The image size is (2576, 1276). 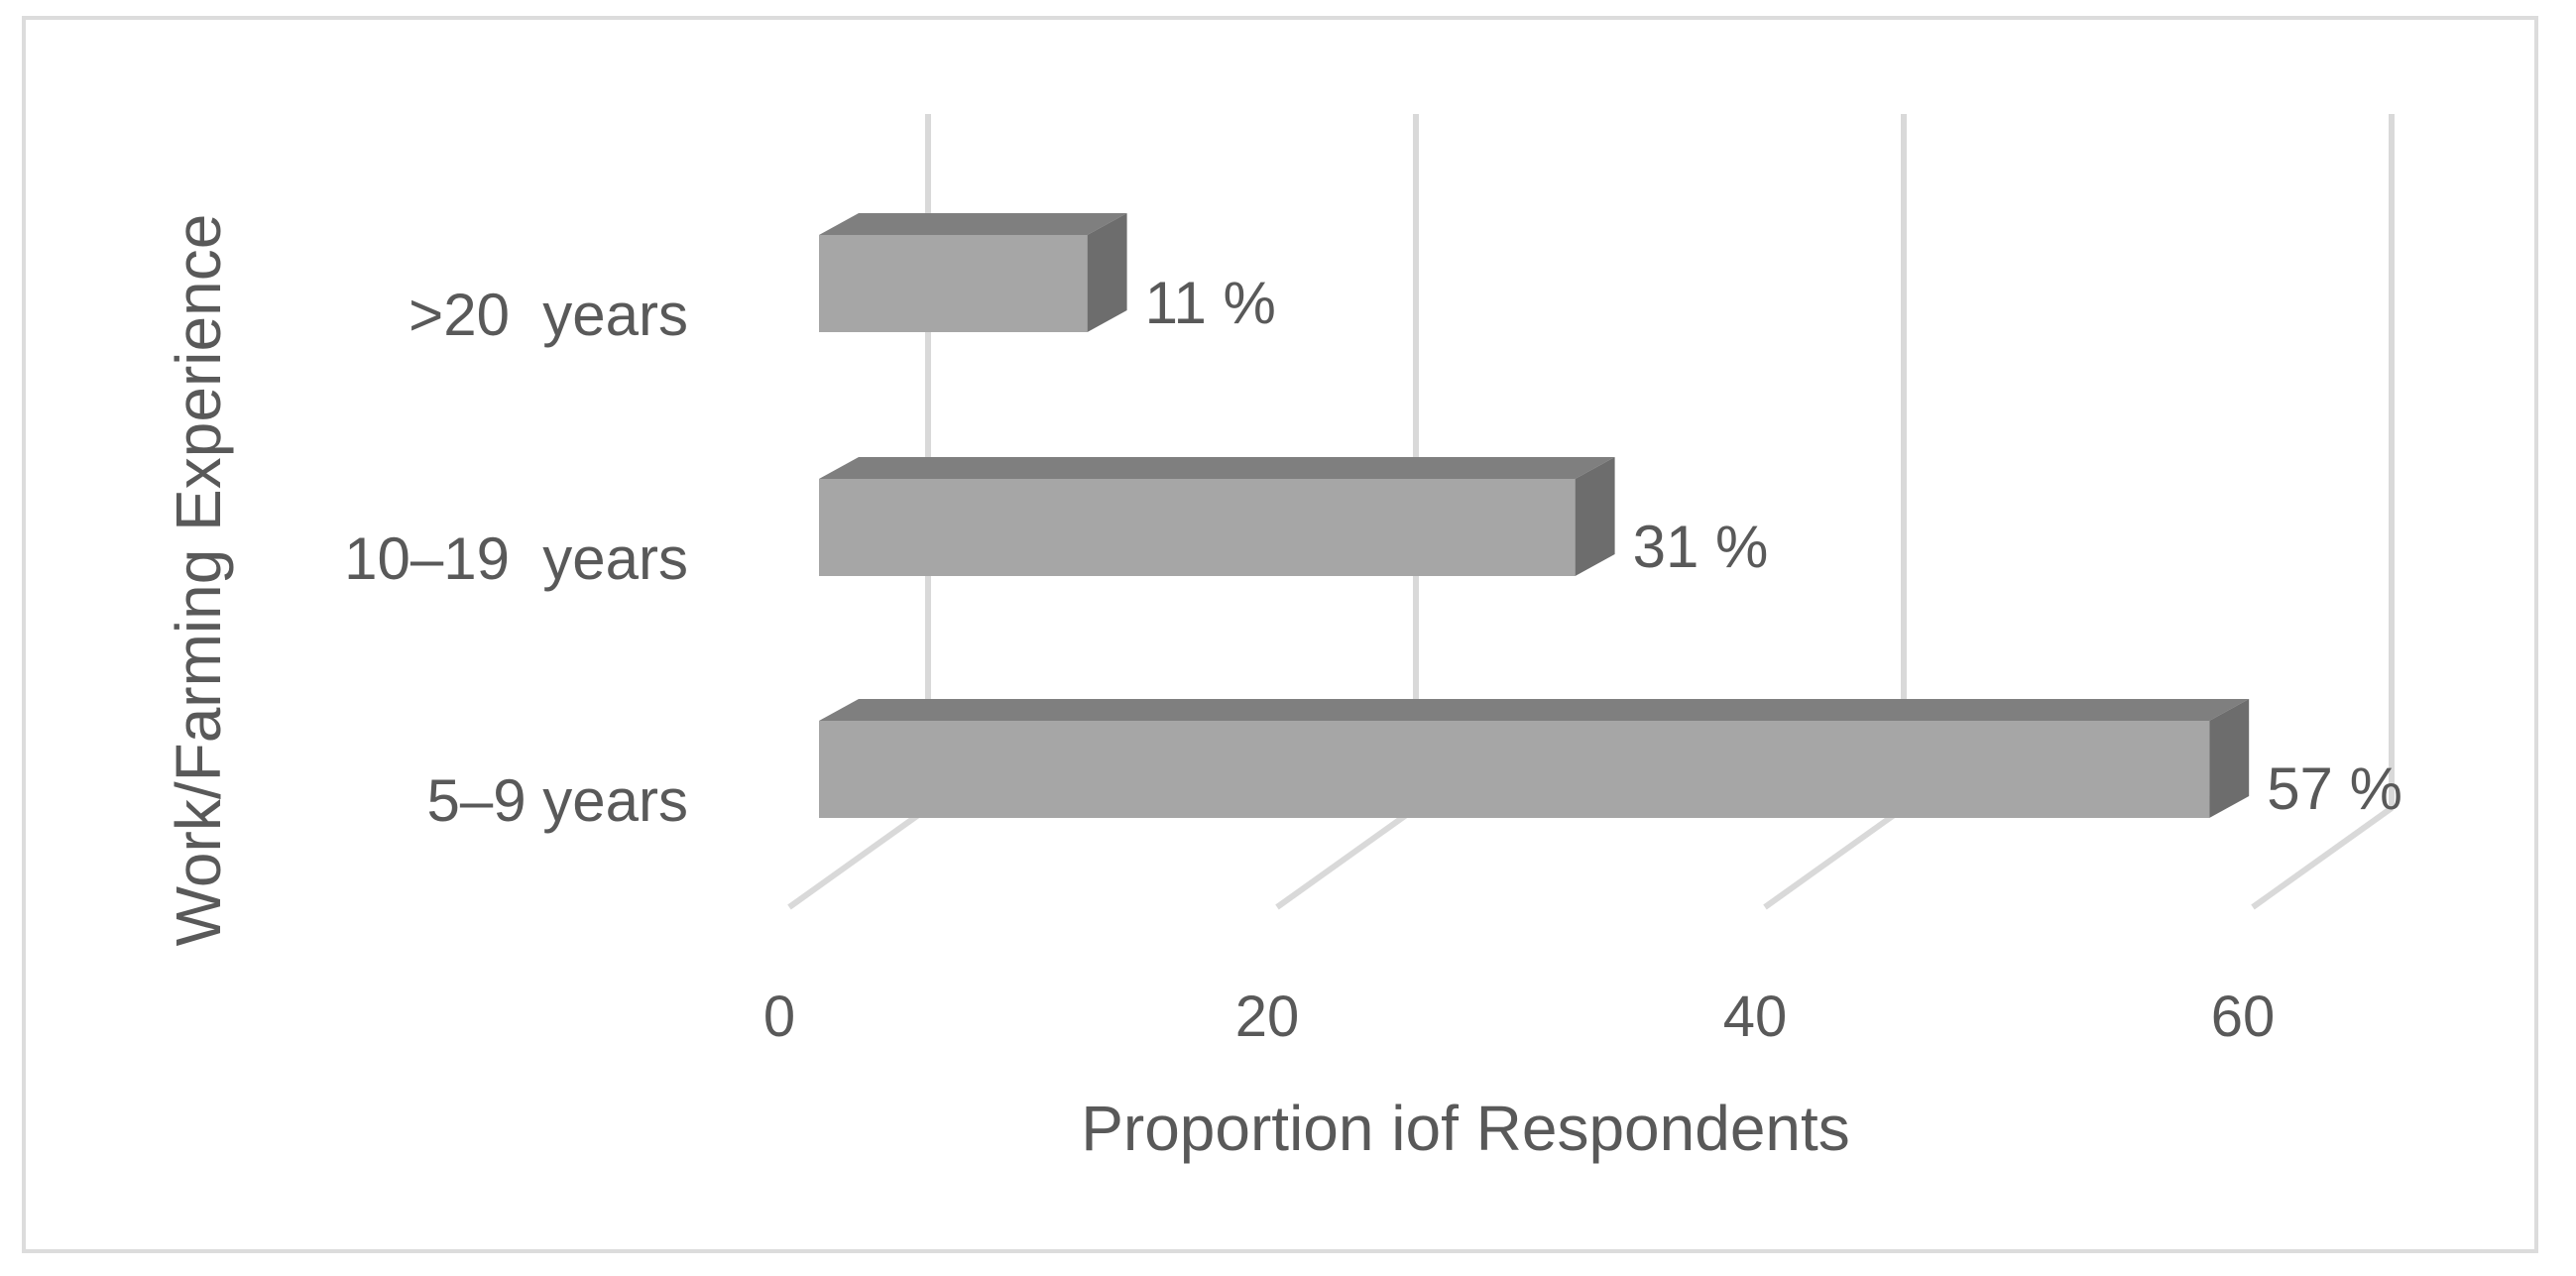 I want to click on y-axis-categories: >20 years 10–19 years 5–9 years, so click(x=516, y=558).